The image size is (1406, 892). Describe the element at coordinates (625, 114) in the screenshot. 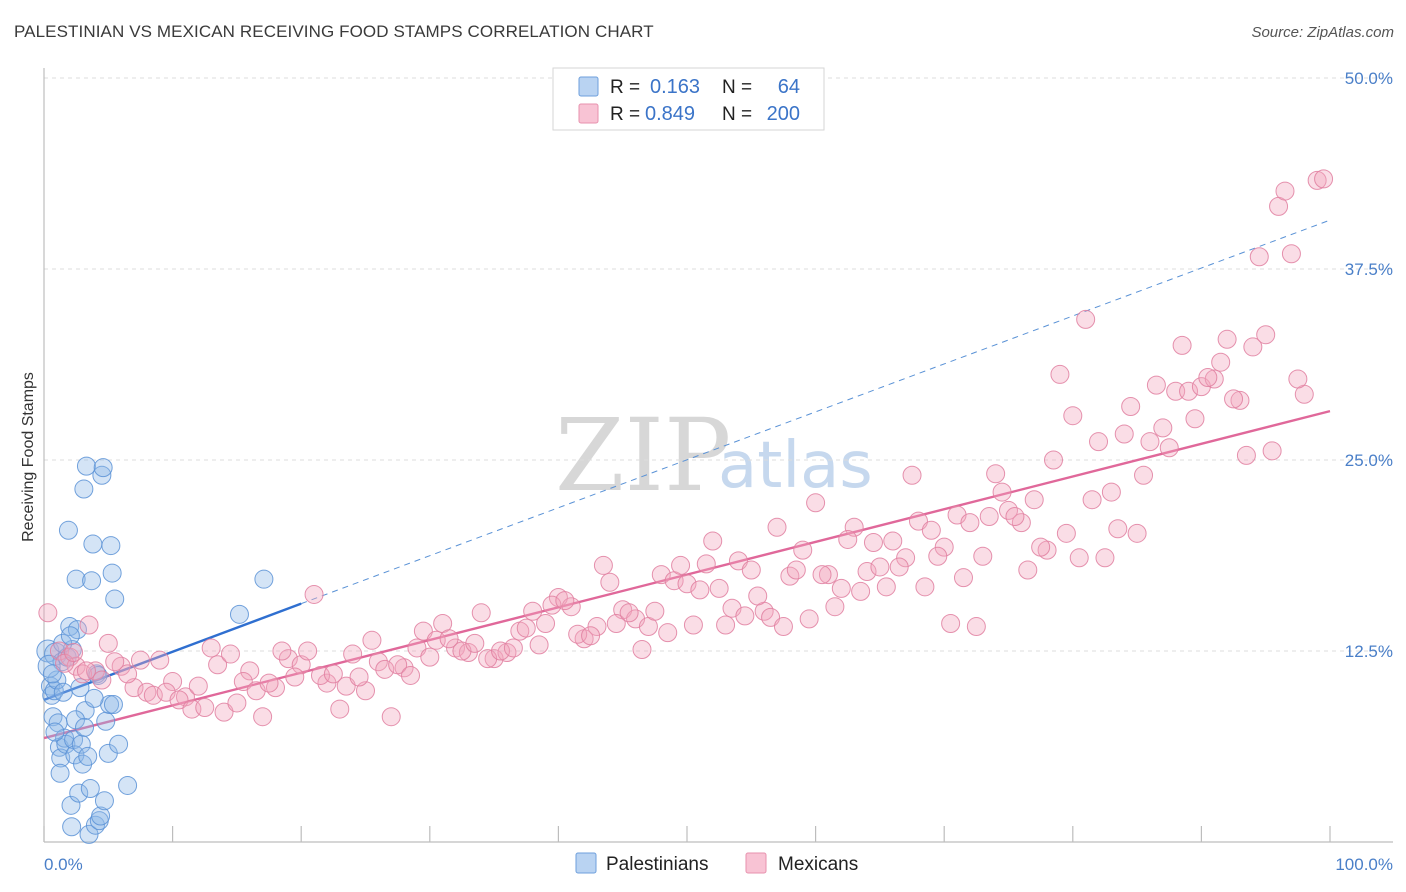

I see `legend-r-label-2: R =` at that location.